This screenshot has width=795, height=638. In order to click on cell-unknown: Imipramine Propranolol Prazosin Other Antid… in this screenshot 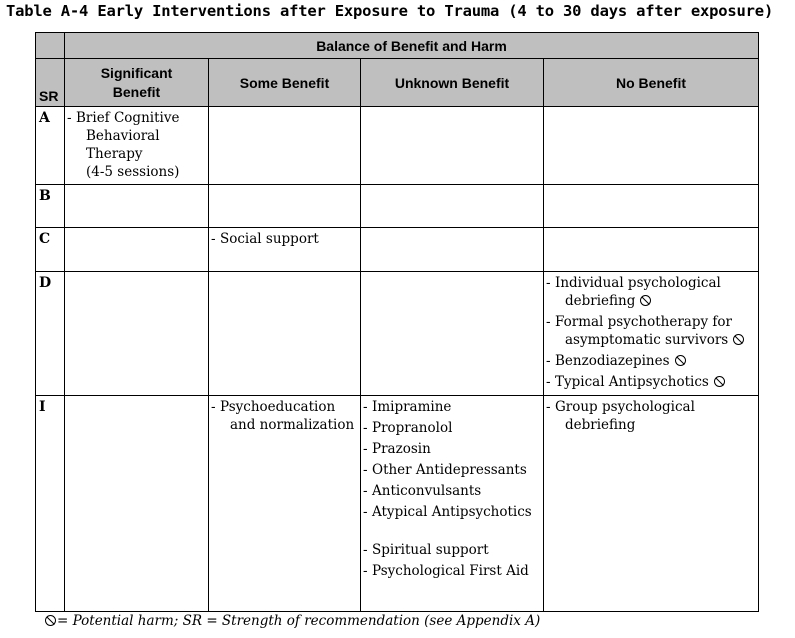, I will do `click(452, 503)`.